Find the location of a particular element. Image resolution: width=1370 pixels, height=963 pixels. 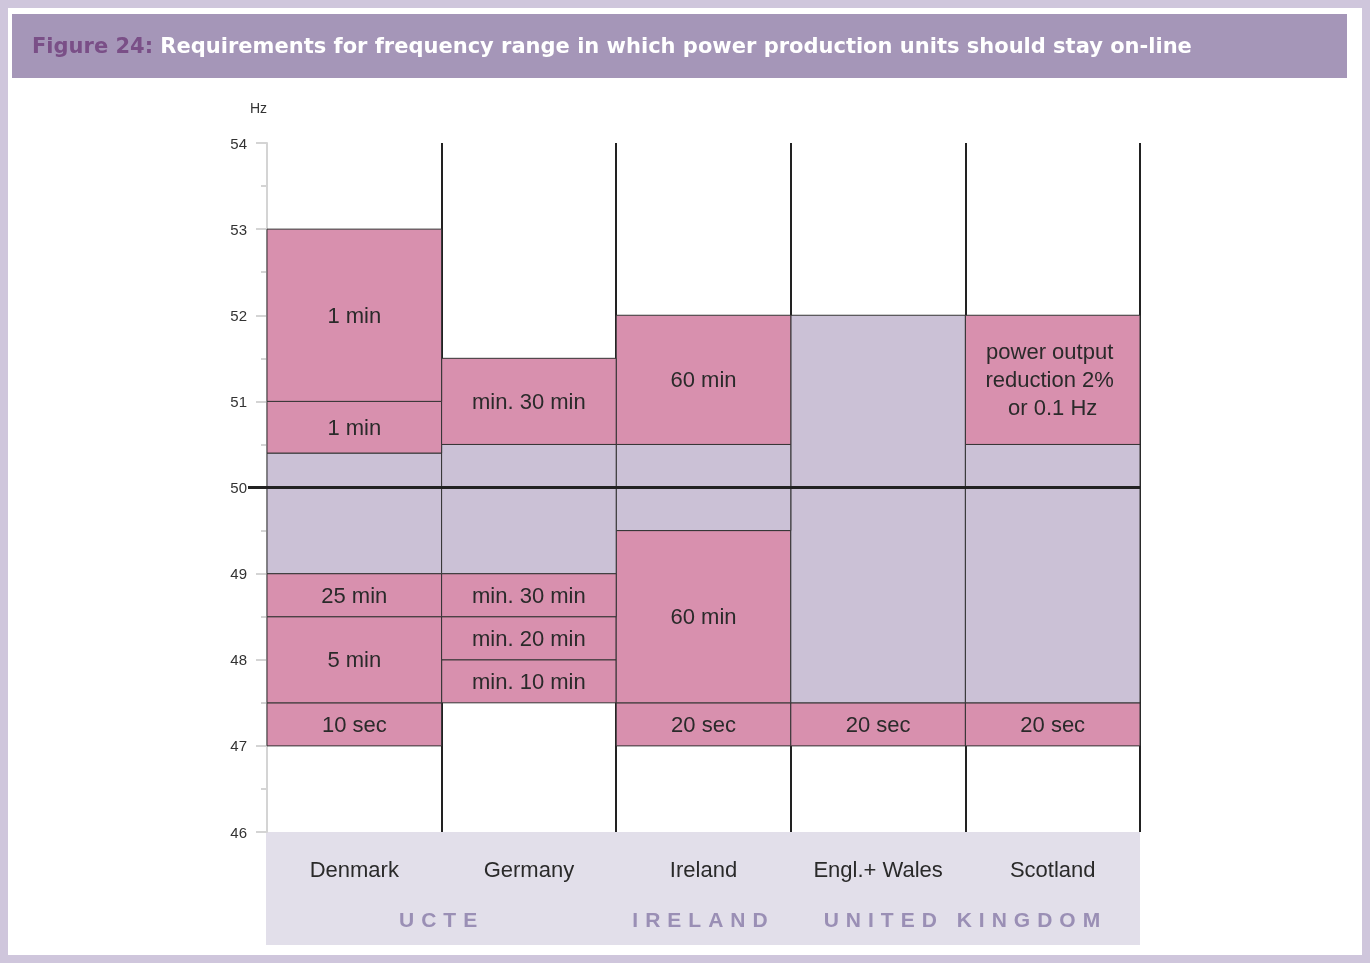

y-tick-label: 48 is located at coordinates (238, 660).